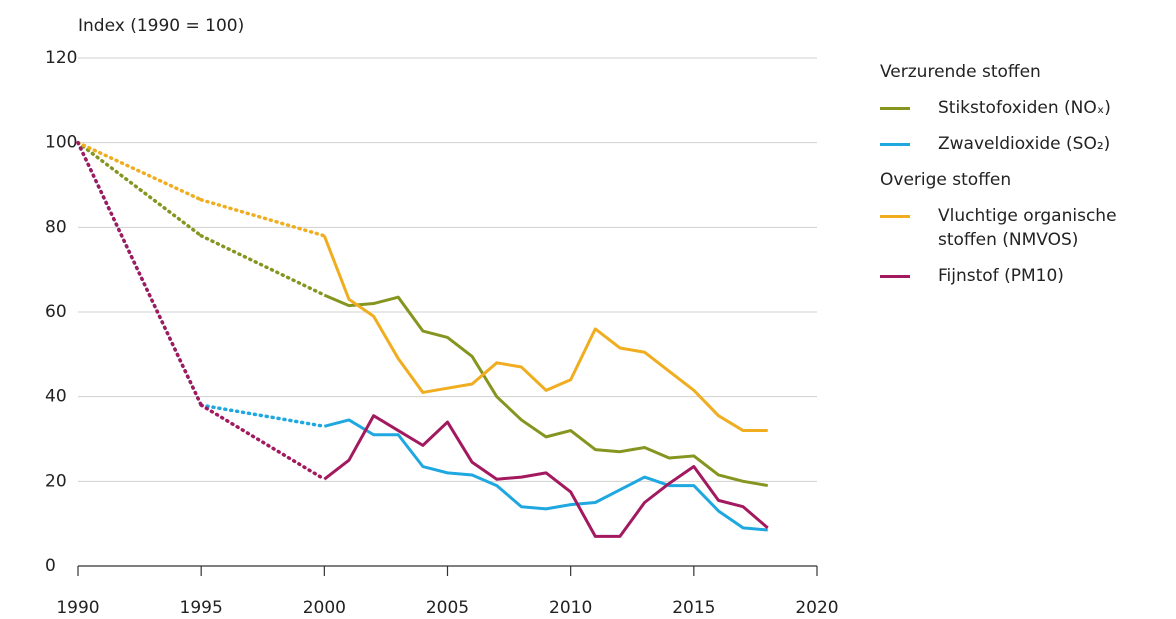 The image size is (1176, 619). What do you see at coordinates (693, 608) in the screenshot?
I see `x-tick-label: 2015` at bounding box center [693, 608].